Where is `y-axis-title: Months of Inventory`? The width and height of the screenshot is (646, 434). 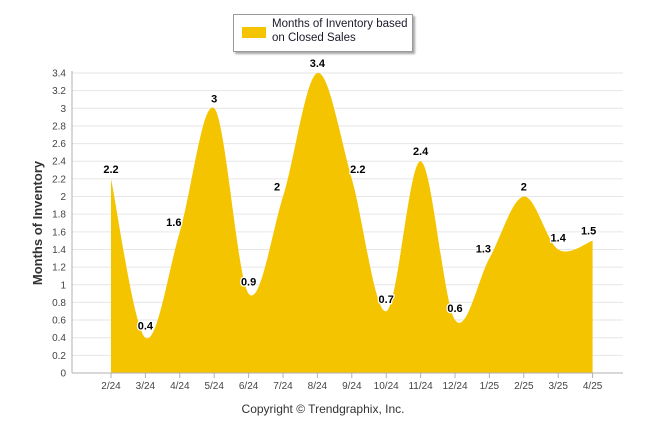 y-axis-title: Months of Inventory is located at coordinates (37, 222).